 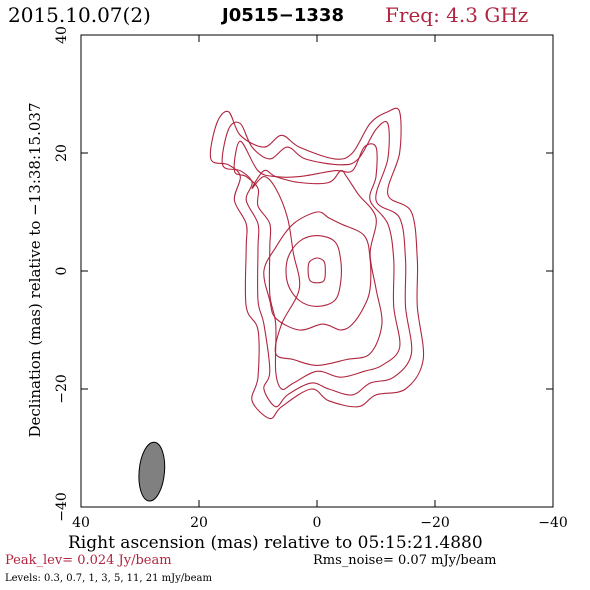 What do you see at coordinates (62, 389) in the screenshot?
I see `y-tick-label: −20` at bounding box center [62, 389].